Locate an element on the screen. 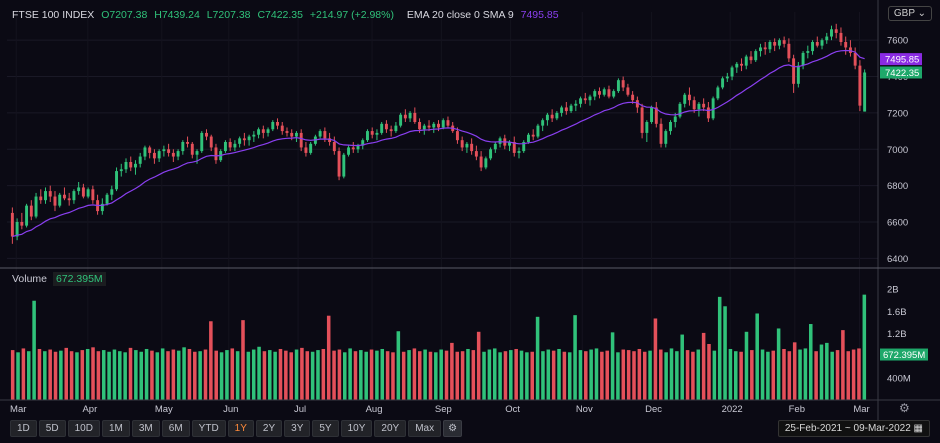 This screenshot has width=940, height=443. volume-badge-text: 672.395M is located at coordinates (904, 355).